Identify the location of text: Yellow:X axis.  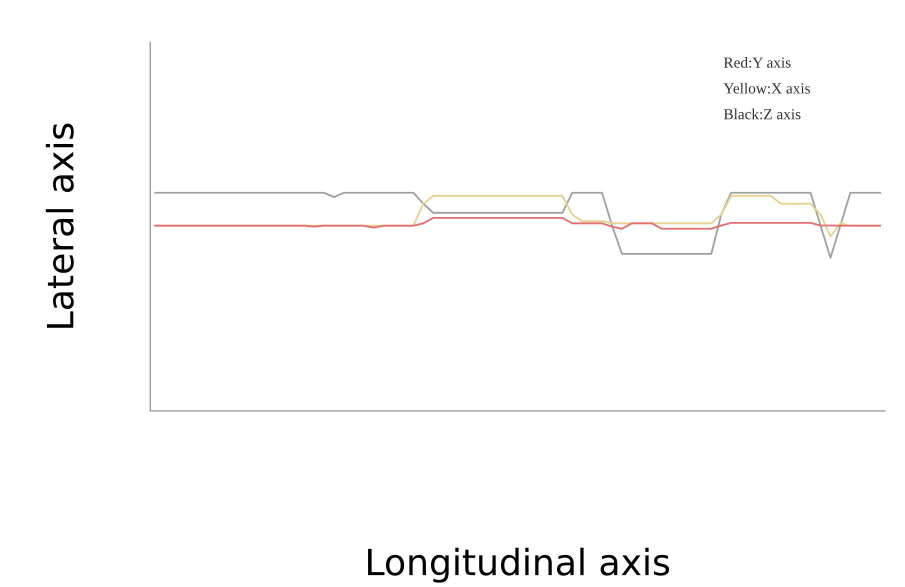
(767, 88).